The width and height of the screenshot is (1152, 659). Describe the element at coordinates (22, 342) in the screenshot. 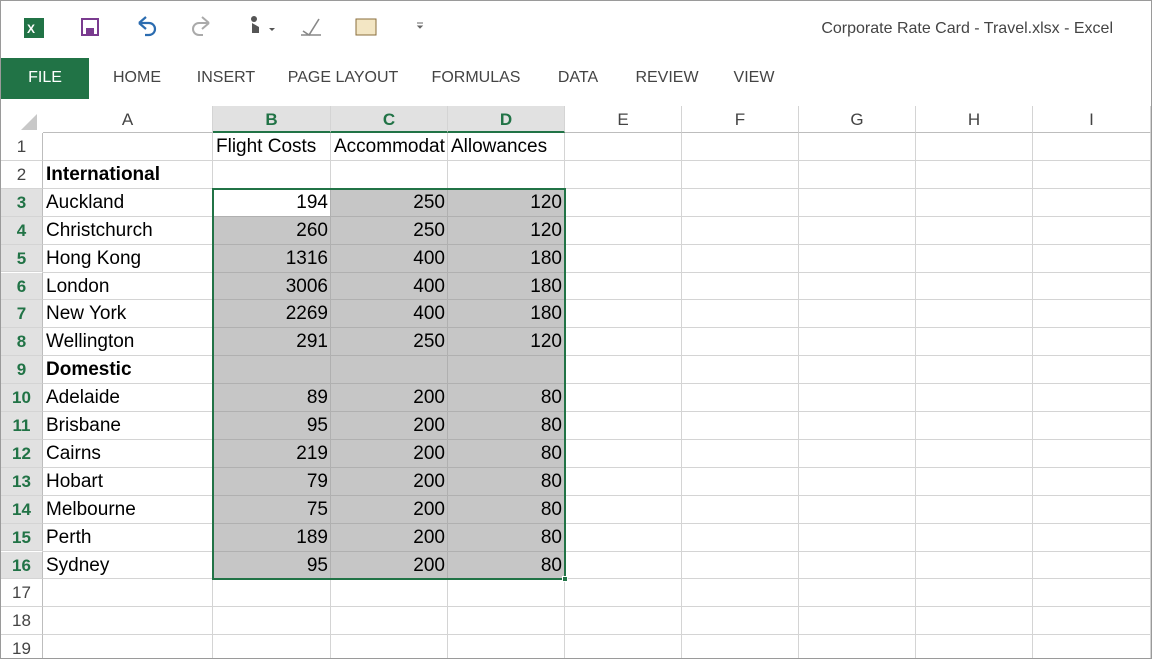

I see `row-header: 8` at that location.